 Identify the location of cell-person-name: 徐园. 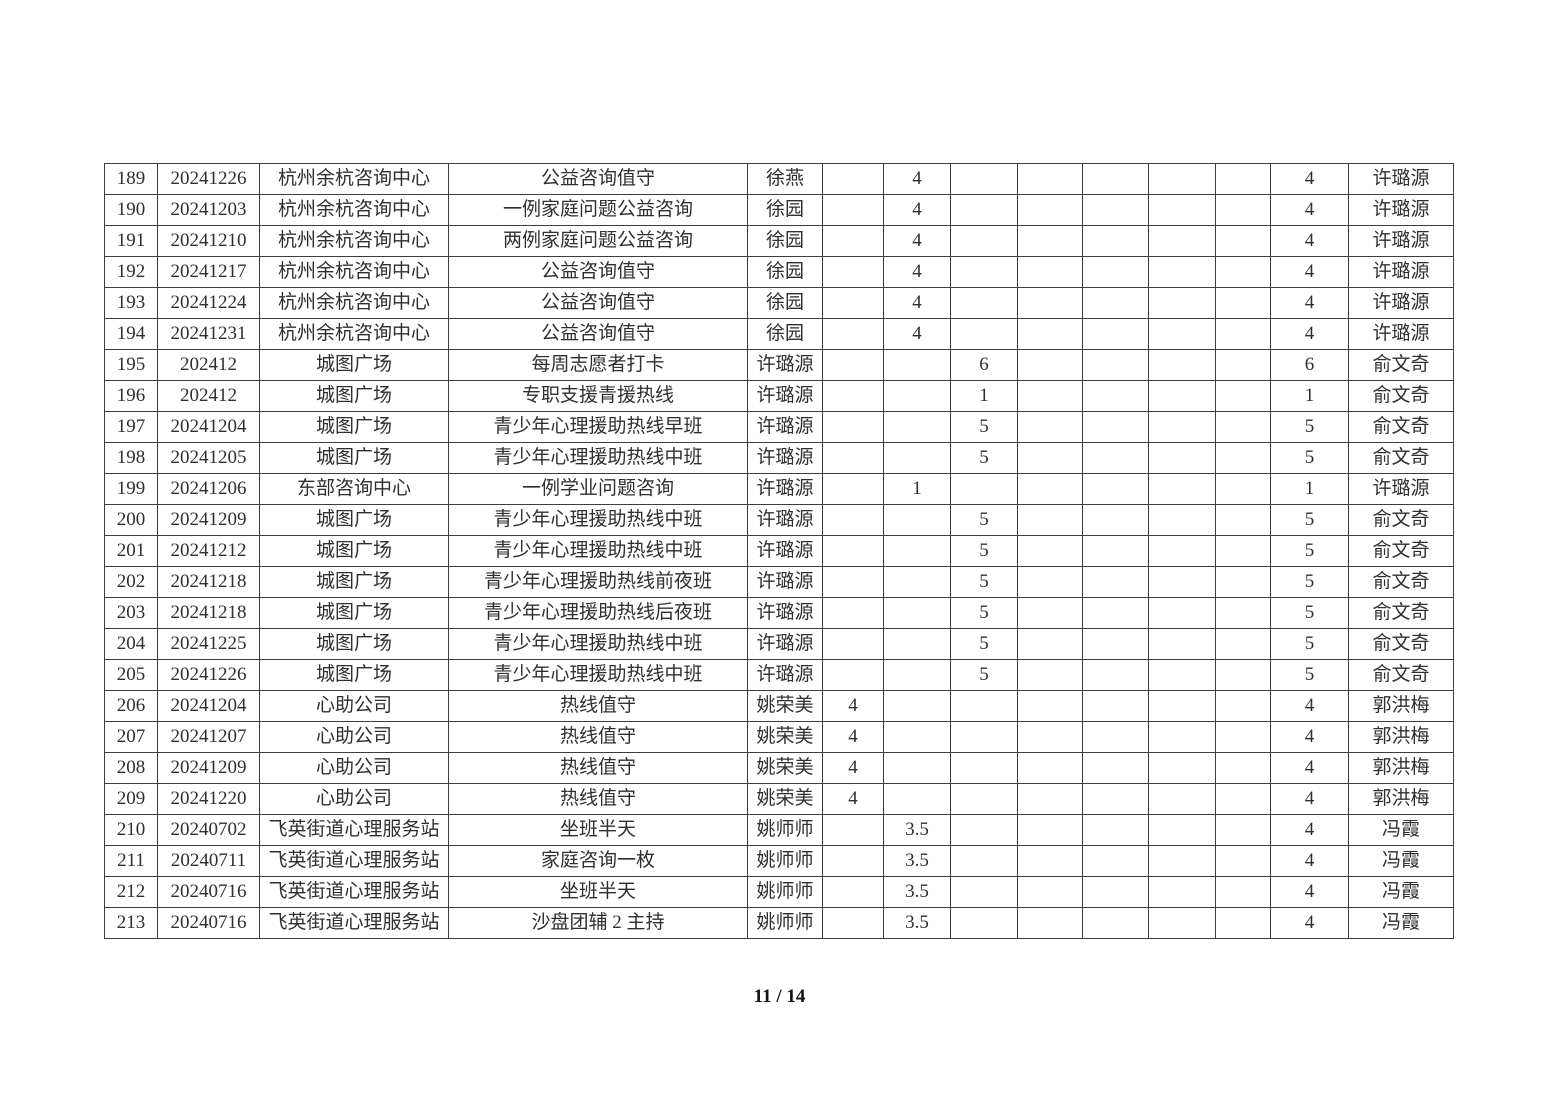
(785, 334).